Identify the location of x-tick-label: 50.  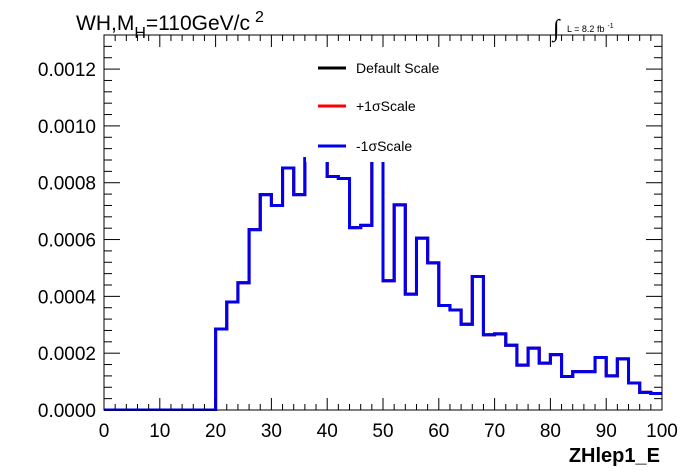
(382, 431).